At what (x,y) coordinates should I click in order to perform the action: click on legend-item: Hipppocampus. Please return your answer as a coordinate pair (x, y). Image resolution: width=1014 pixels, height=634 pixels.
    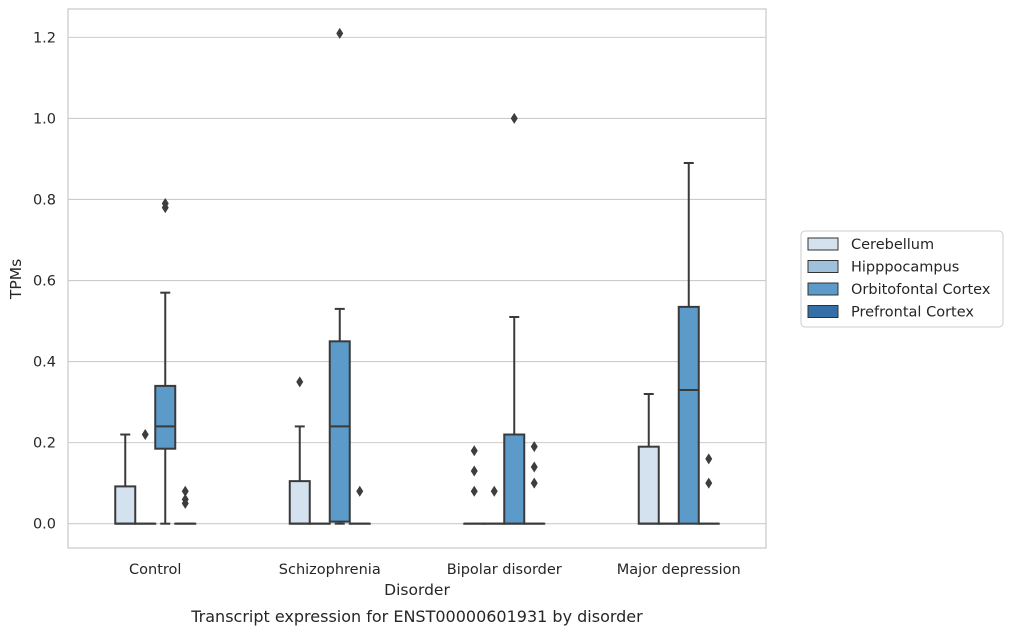
    Looking at the image, I should click on (883, 268).